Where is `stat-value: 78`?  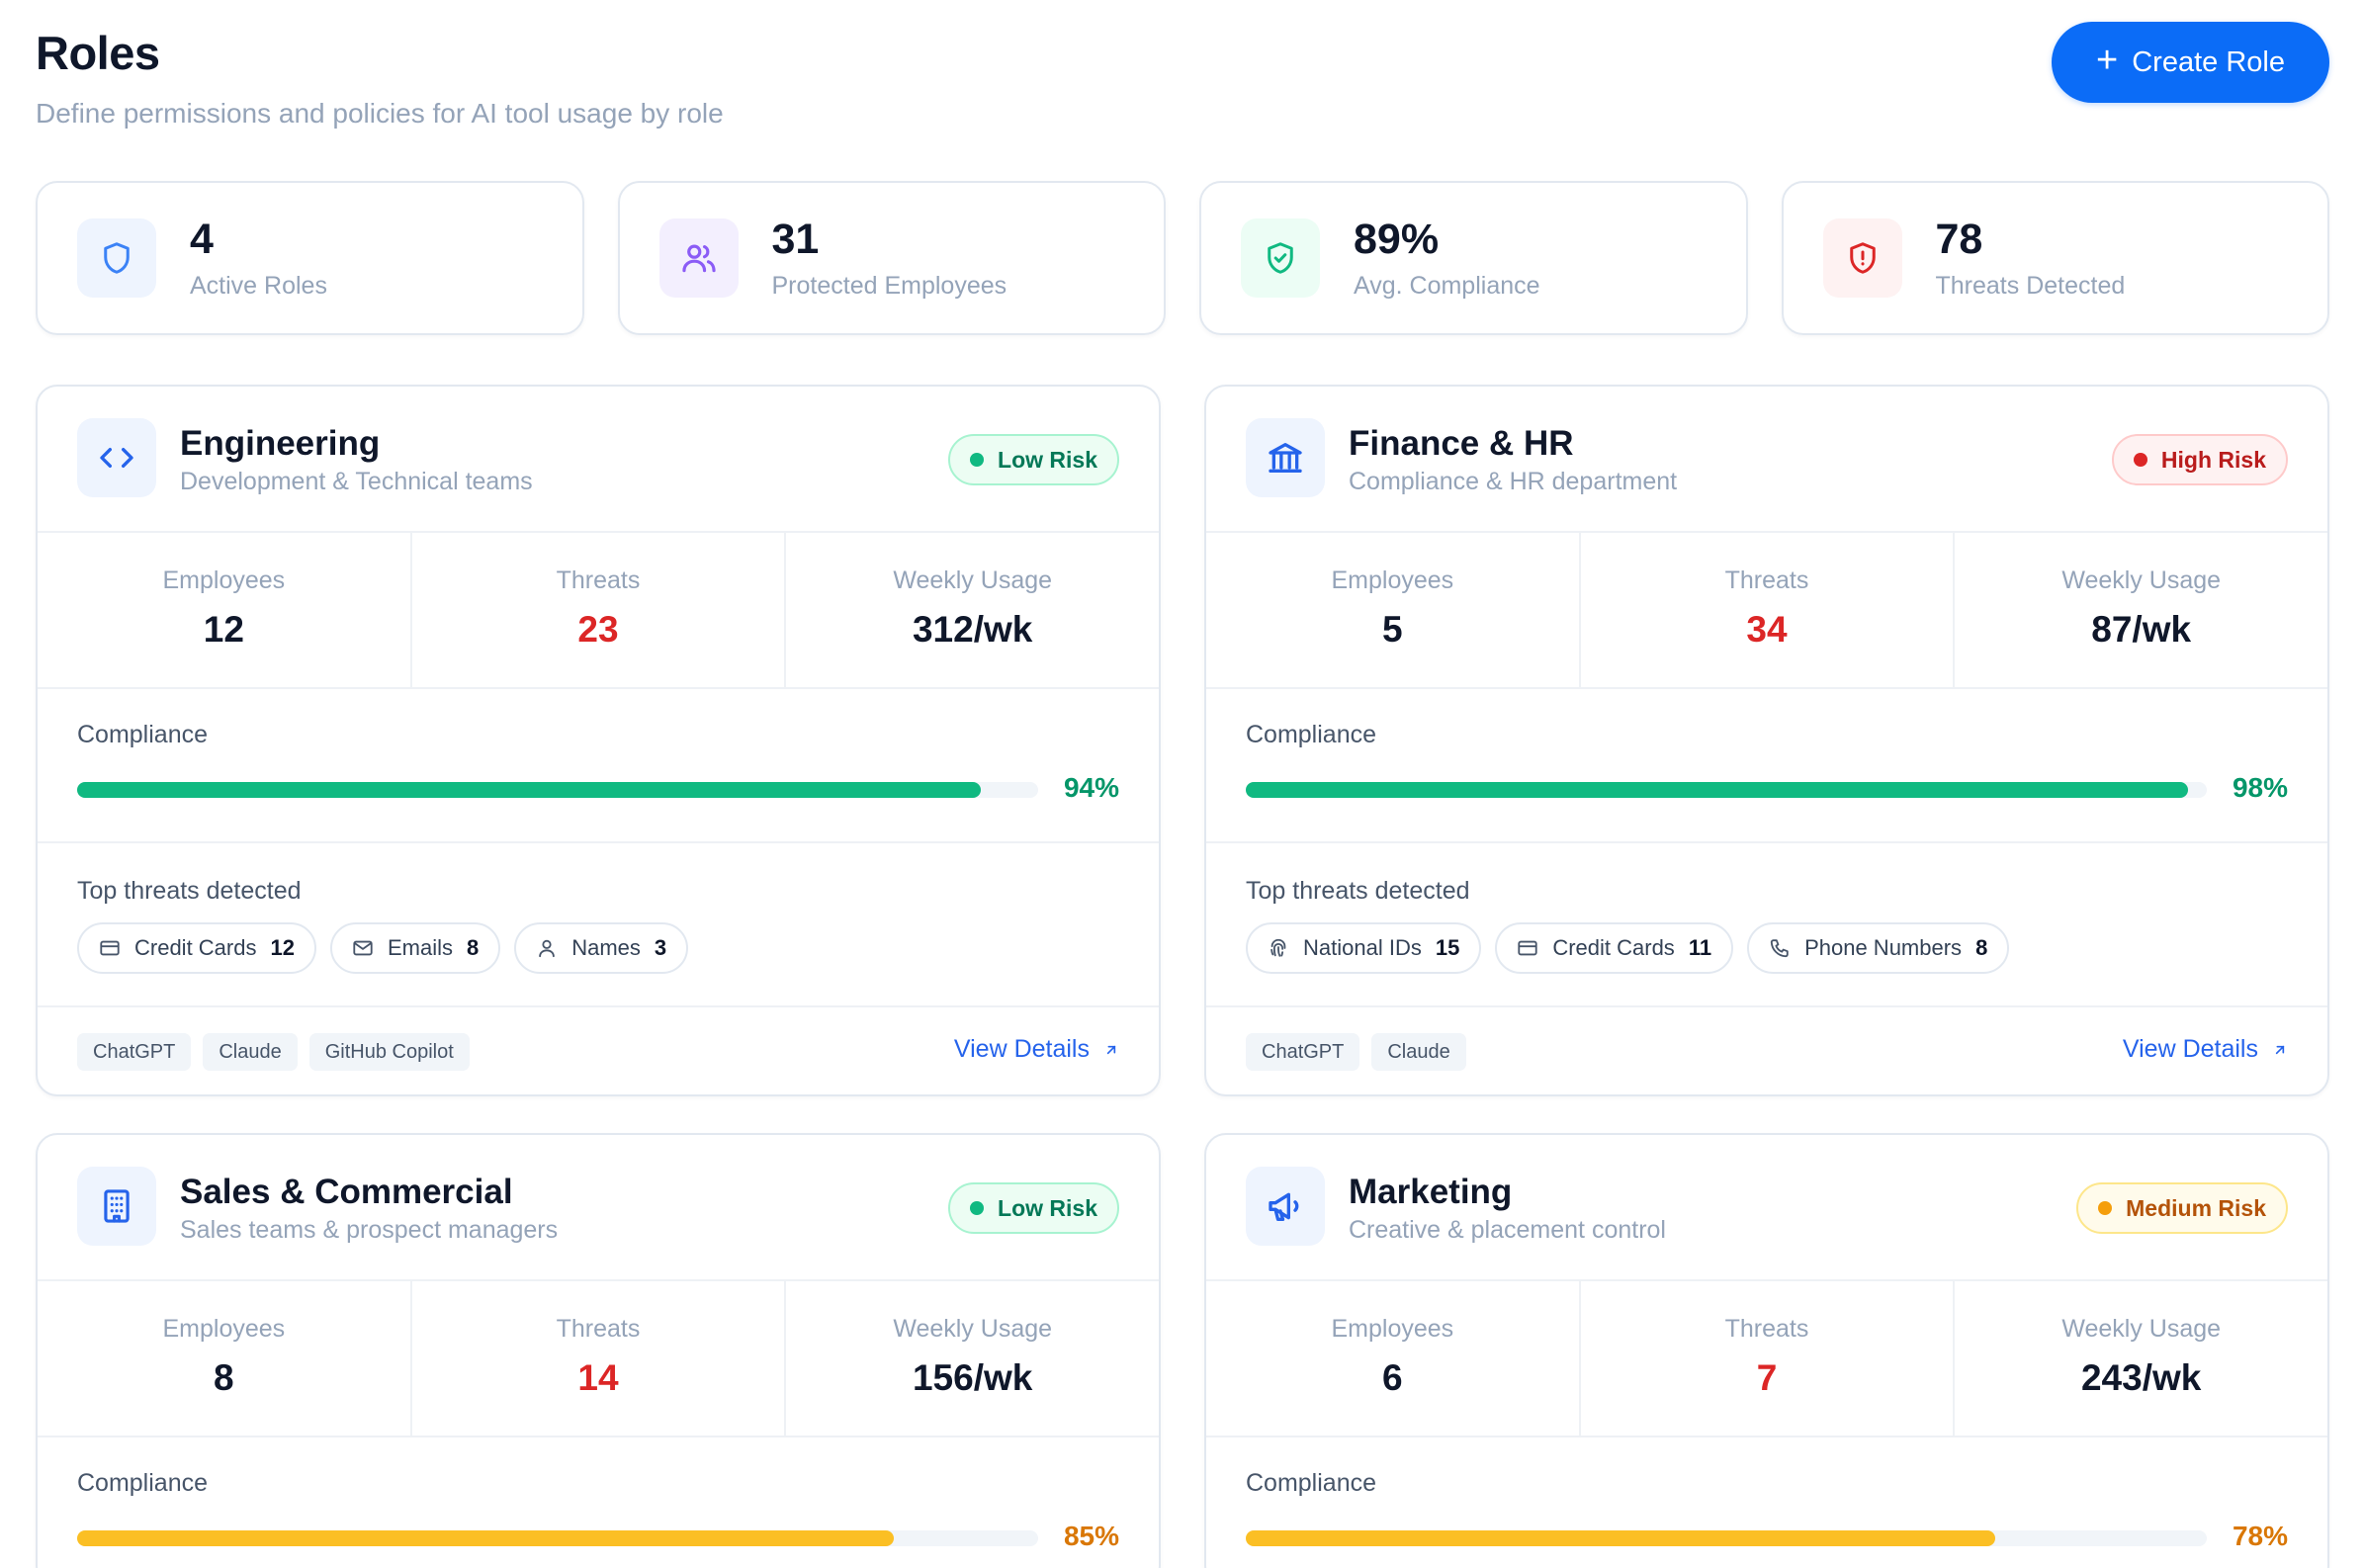 stat-value: 78 is located at coordinates (1959, 240).